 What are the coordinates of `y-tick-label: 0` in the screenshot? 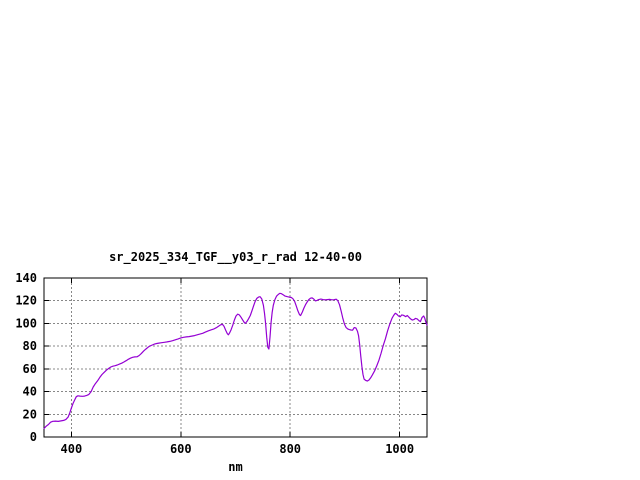 It's located at (33, 437).